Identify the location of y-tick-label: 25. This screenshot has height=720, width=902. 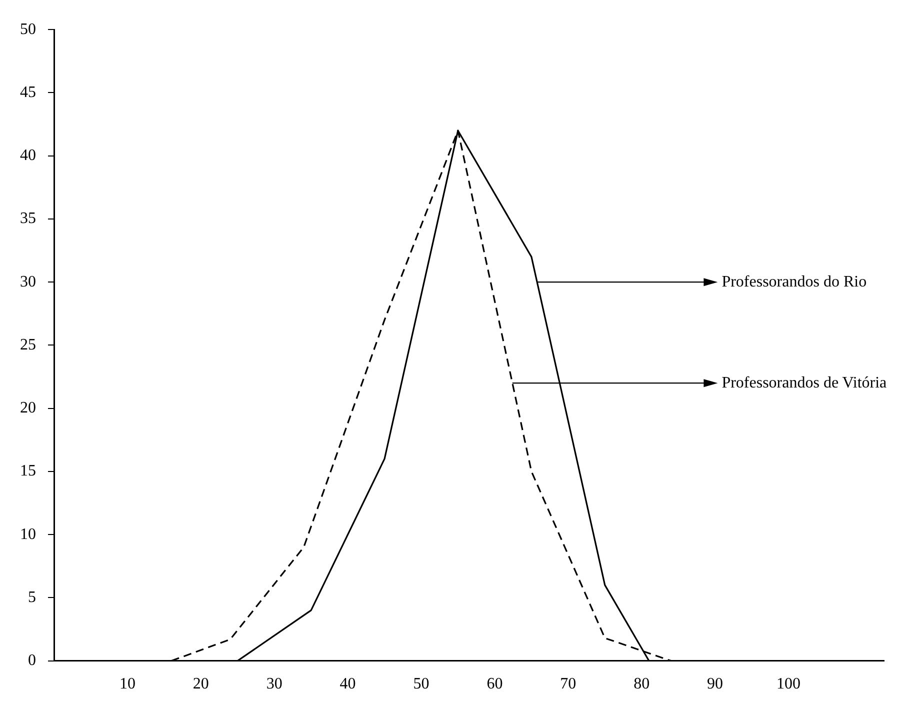
(28, 345).